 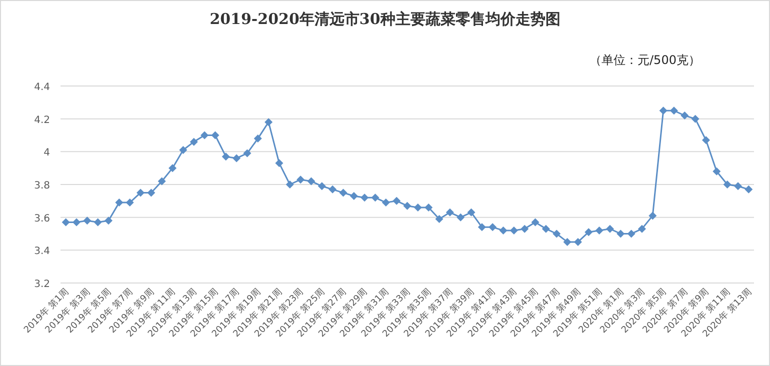 What do you see at coordinates (42, 218) in the screenshot?
I see `y-tick-label: 3.6` at bounding box center [42, 218].